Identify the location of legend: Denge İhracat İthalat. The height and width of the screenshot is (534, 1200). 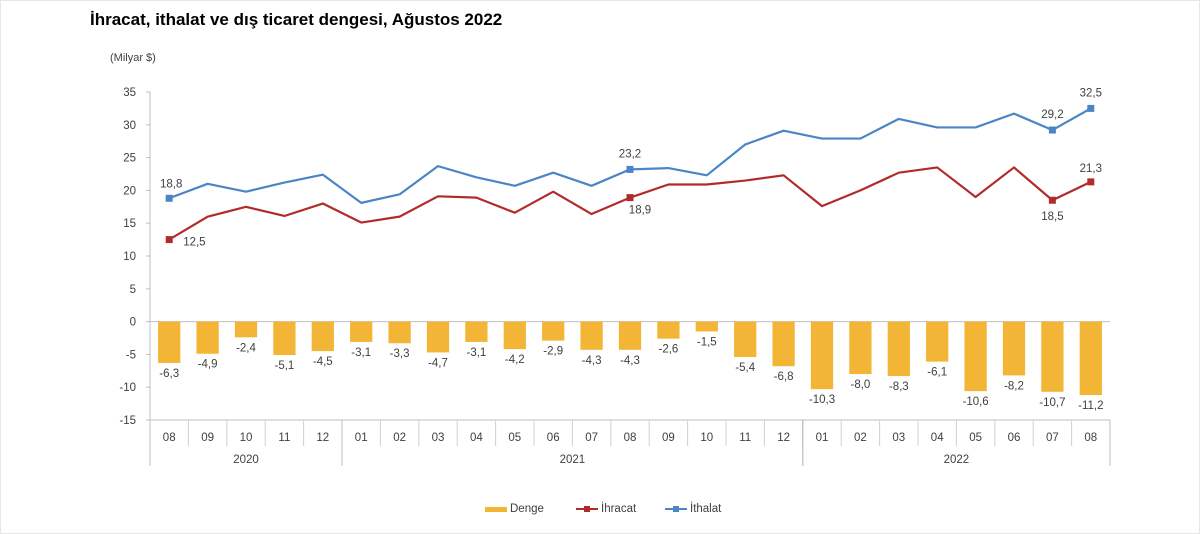
(600, 512).